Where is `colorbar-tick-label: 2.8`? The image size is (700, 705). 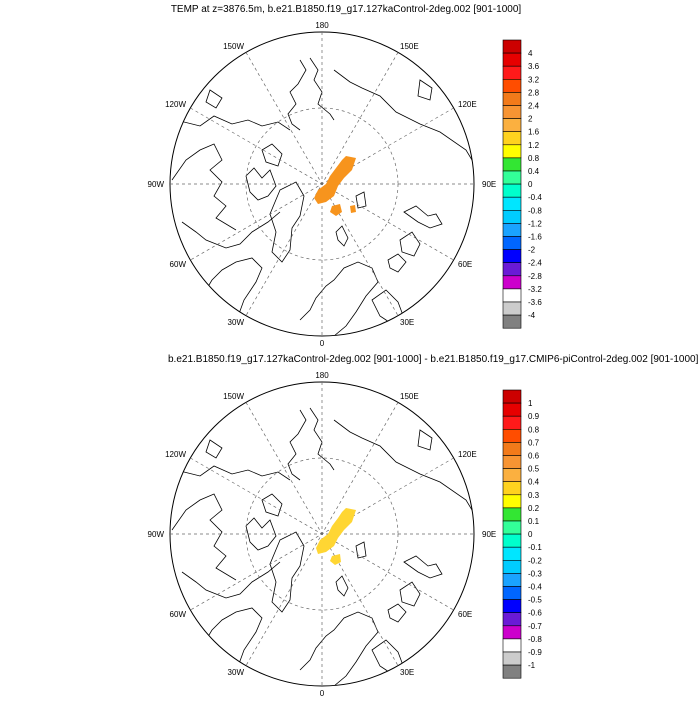
colorbar-tick-label: 2.8 is located at coordinates (534, 92).